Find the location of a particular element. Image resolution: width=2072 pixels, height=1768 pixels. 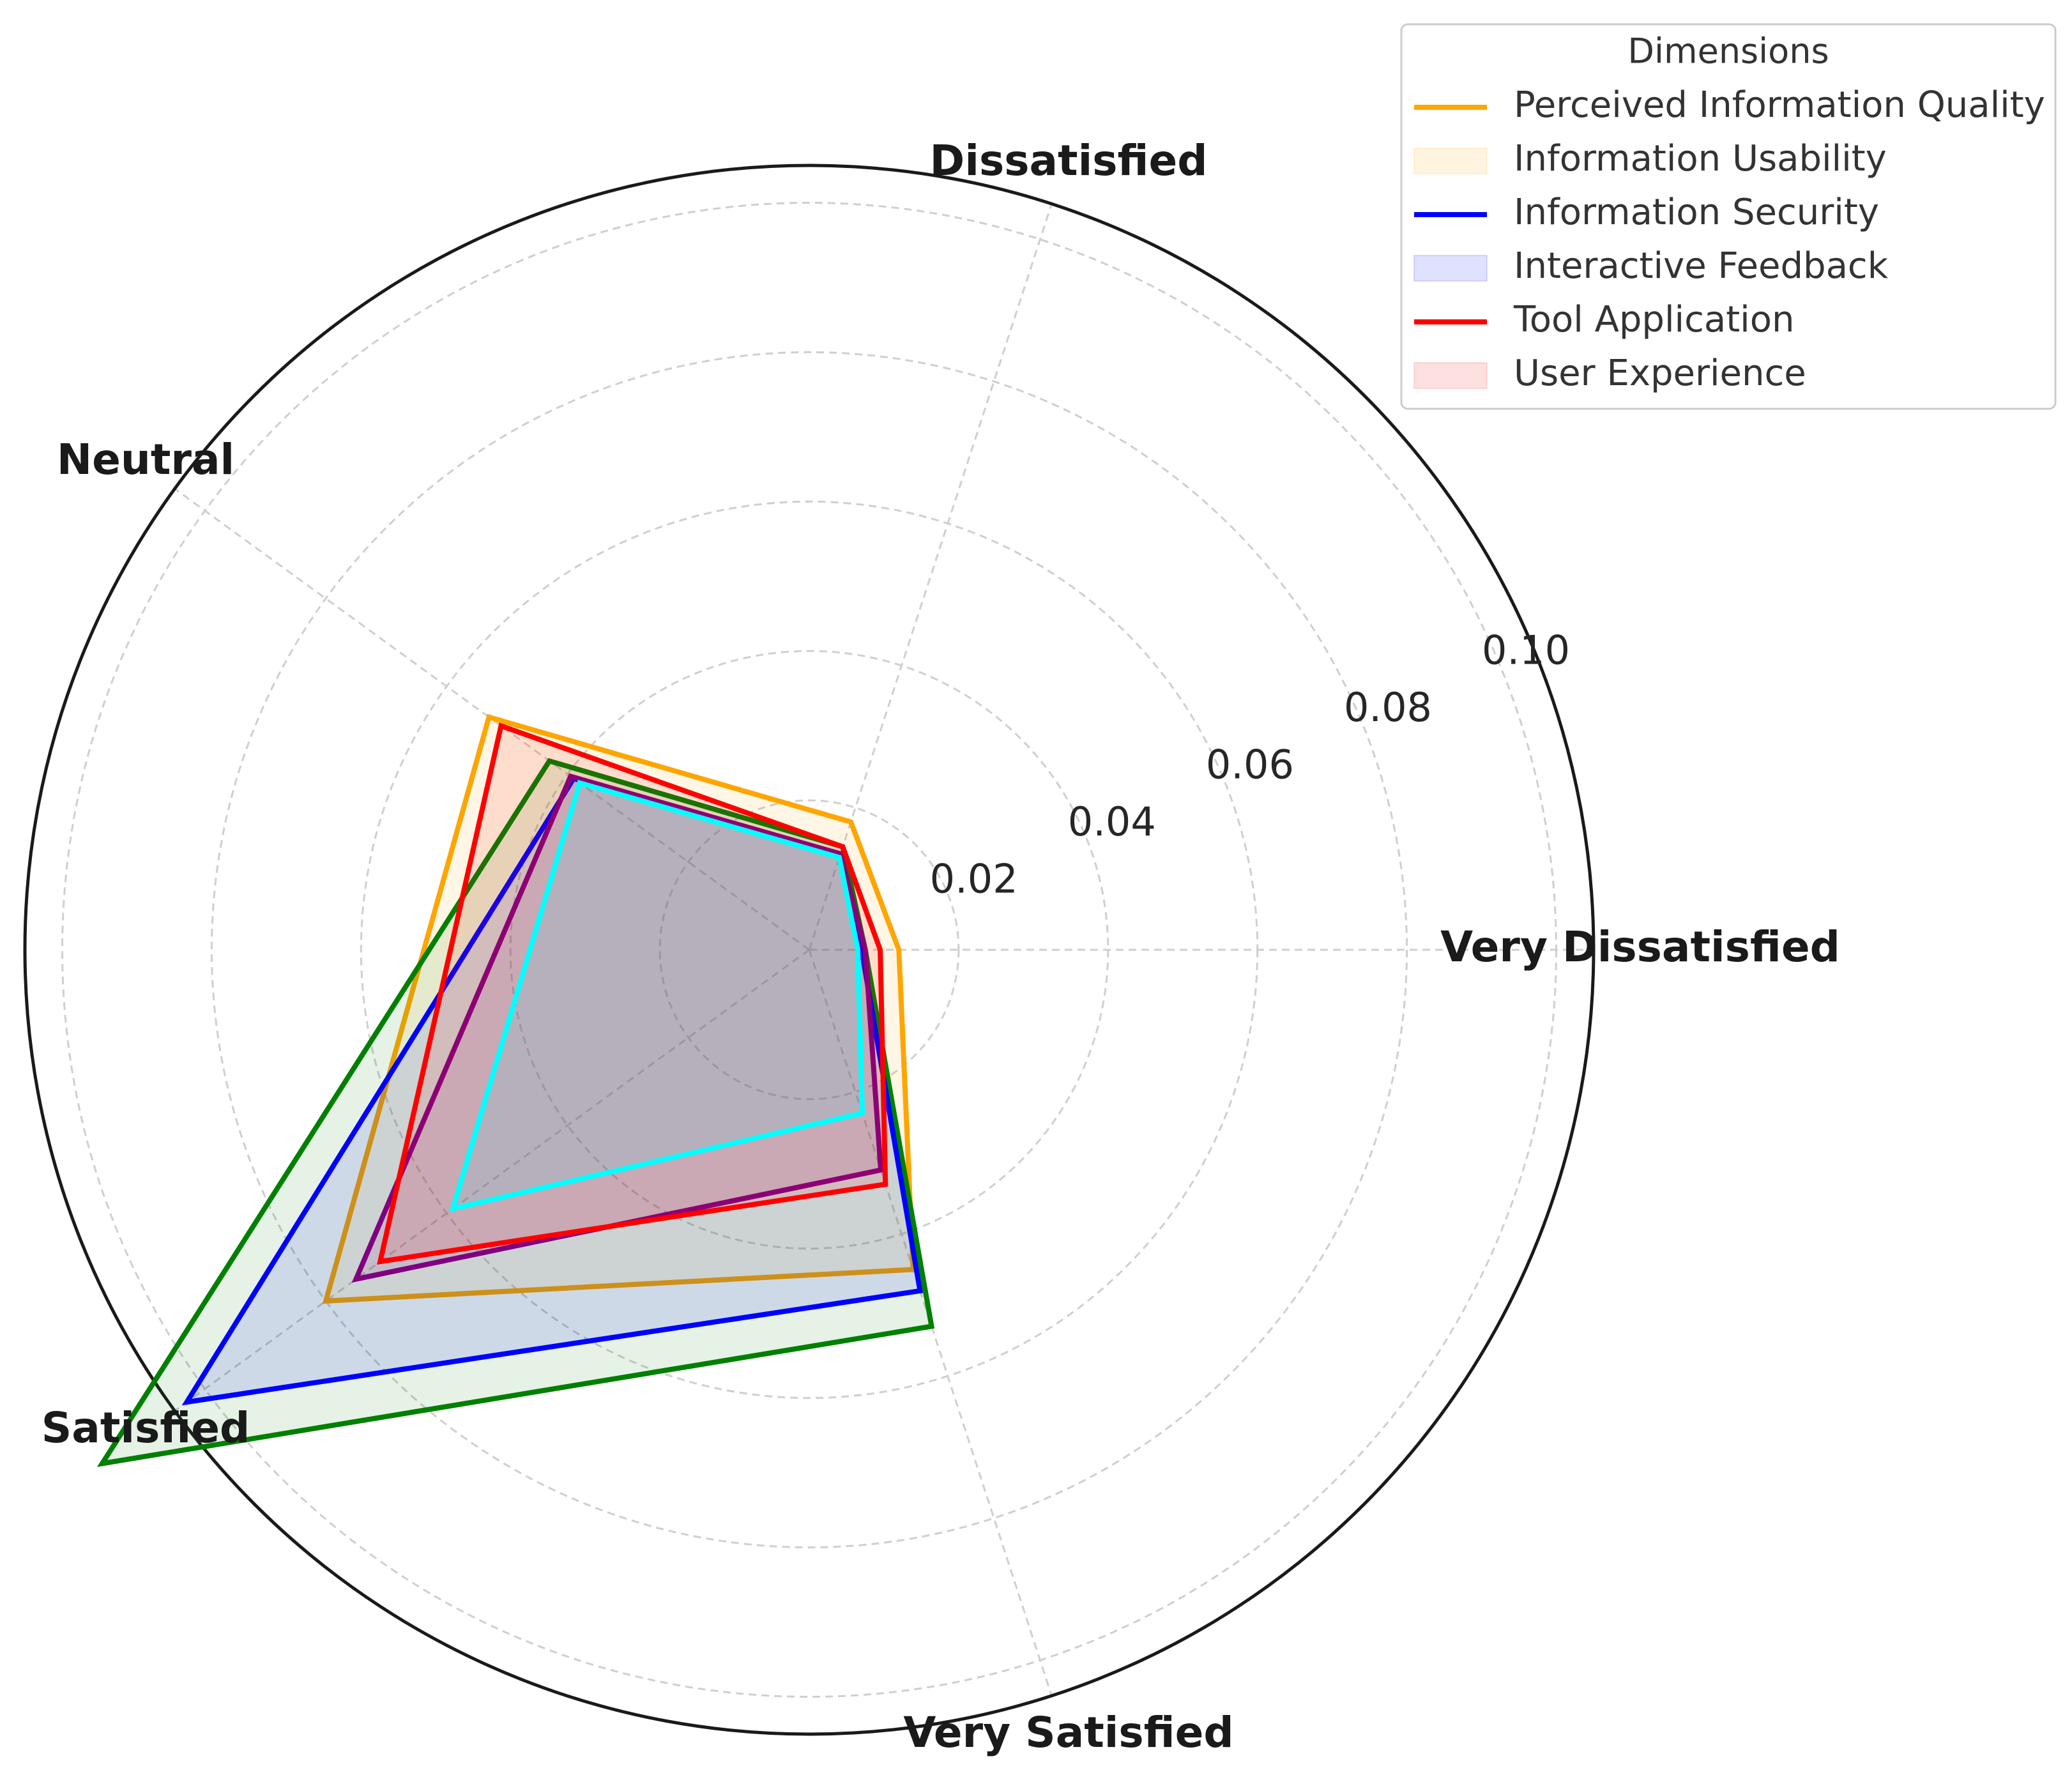

series-purple-polygon is located at coordinates (617, 1028).